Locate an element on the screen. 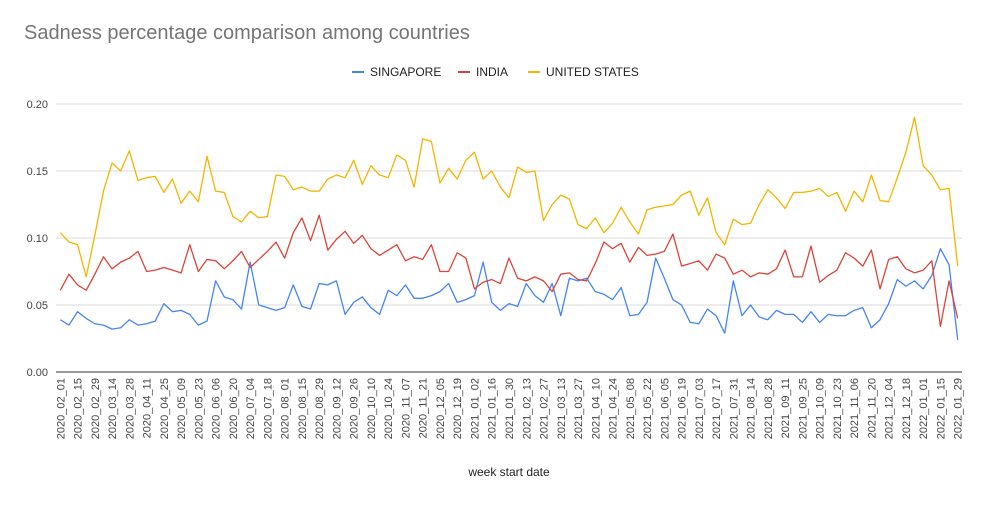 The height and width of the screenshot is (505, 991). x-tick-label: 2021_03_13 is located at coordinates (562, 408).